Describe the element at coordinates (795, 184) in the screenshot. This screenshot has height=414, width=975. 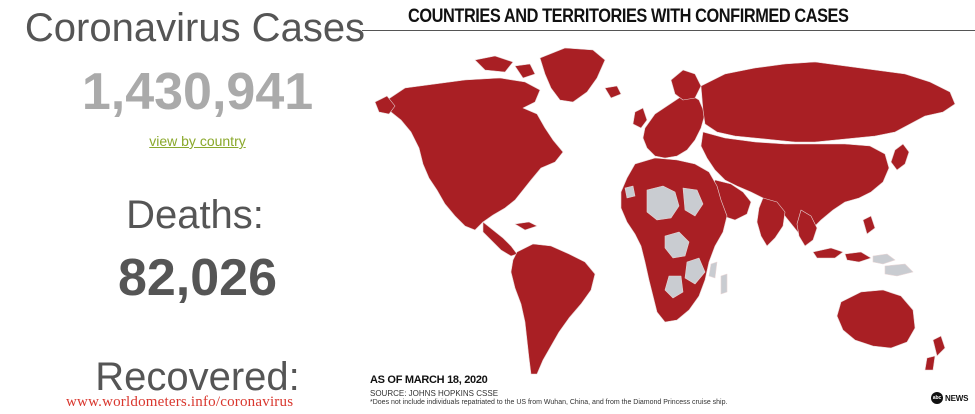
I see `asia-region` at that location.